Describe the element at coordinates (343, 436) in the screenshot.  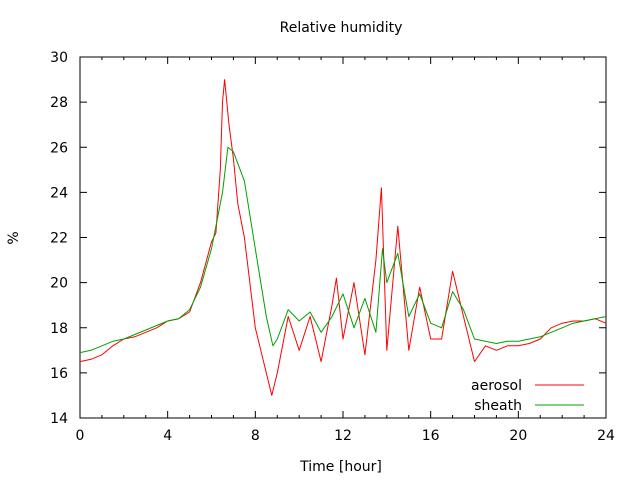
I see `x-tick-label: 12` at that location.